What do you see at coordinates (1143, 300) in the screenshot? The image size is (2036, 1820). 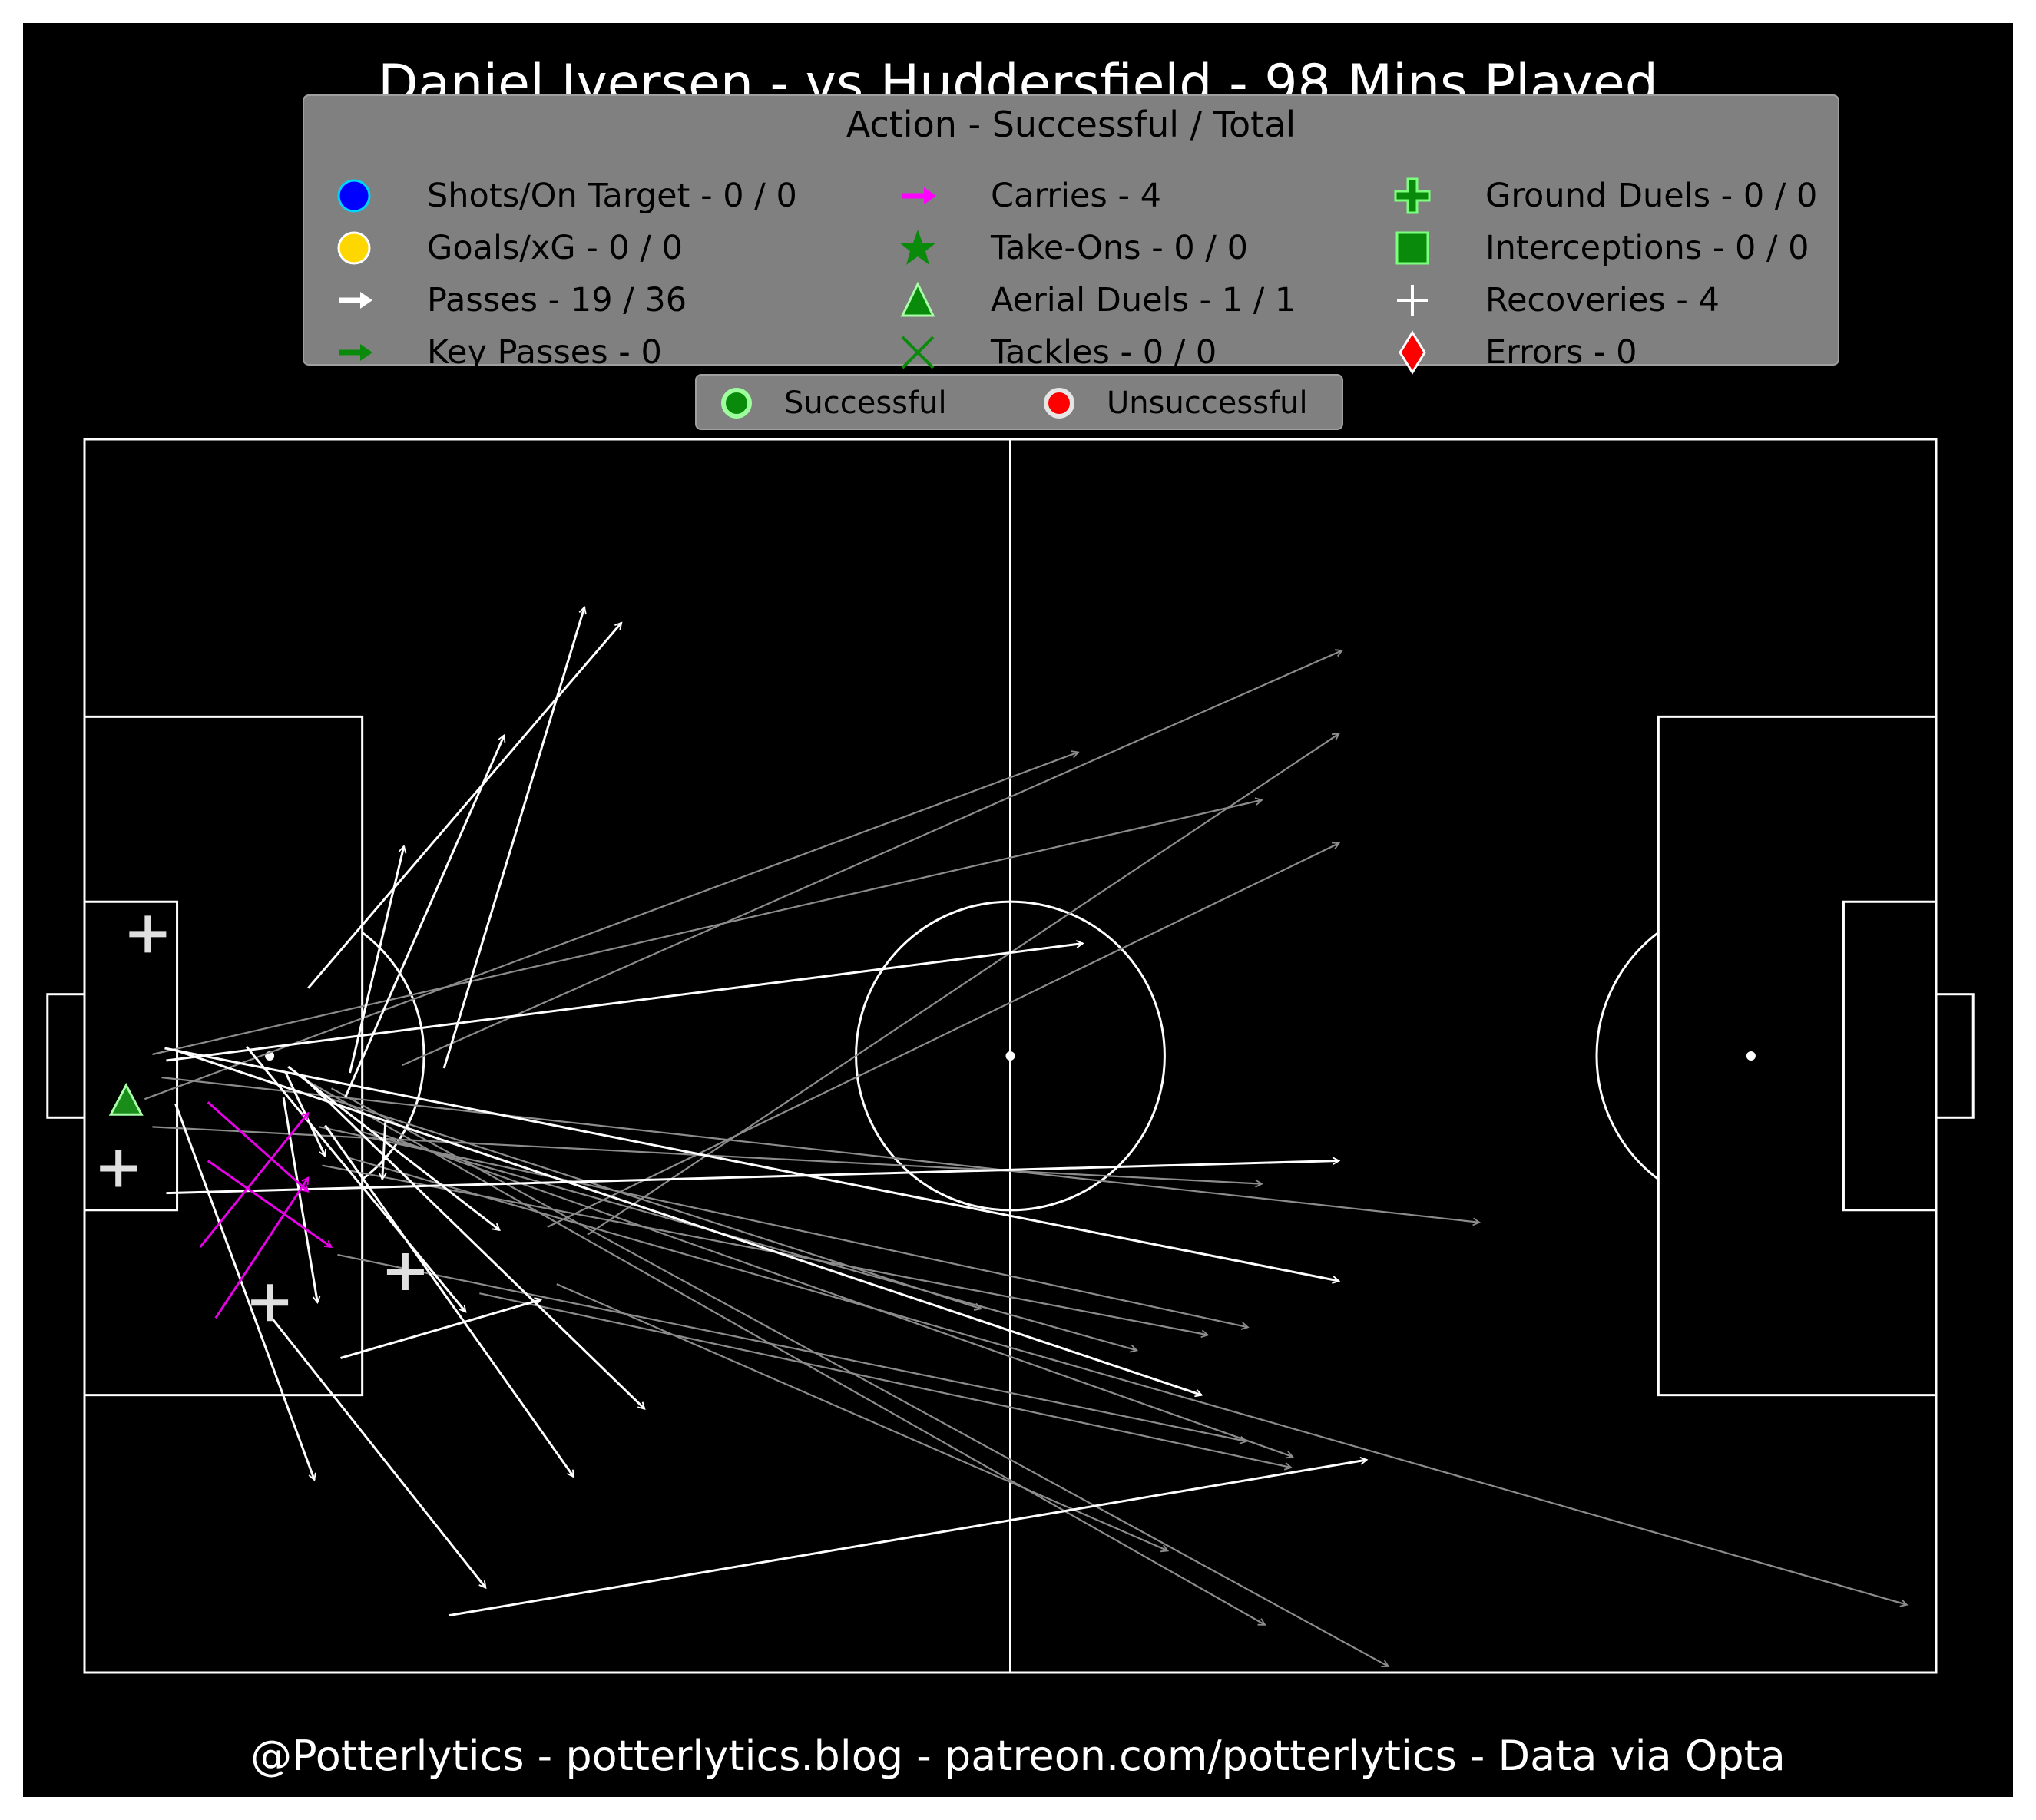 I see `legend-label: Aerial Duels - 1 / 1` at bounding box center [1143, 300].